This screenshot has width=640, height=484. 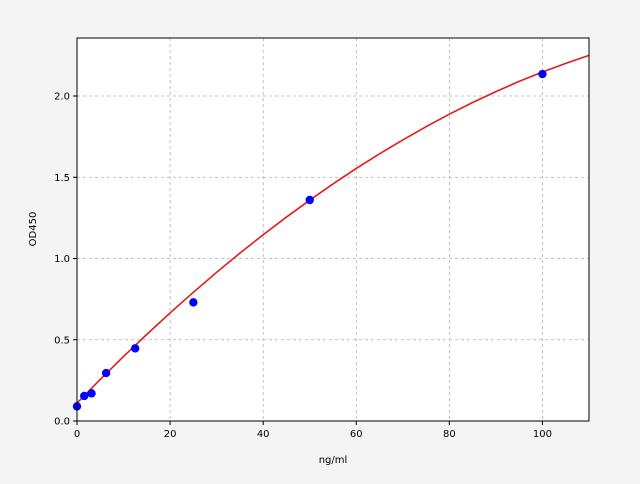 What do you see at coordinates (356, 434) in the screenshot?
I see `x-tick-label: 60` at bounding box center [356, 434].